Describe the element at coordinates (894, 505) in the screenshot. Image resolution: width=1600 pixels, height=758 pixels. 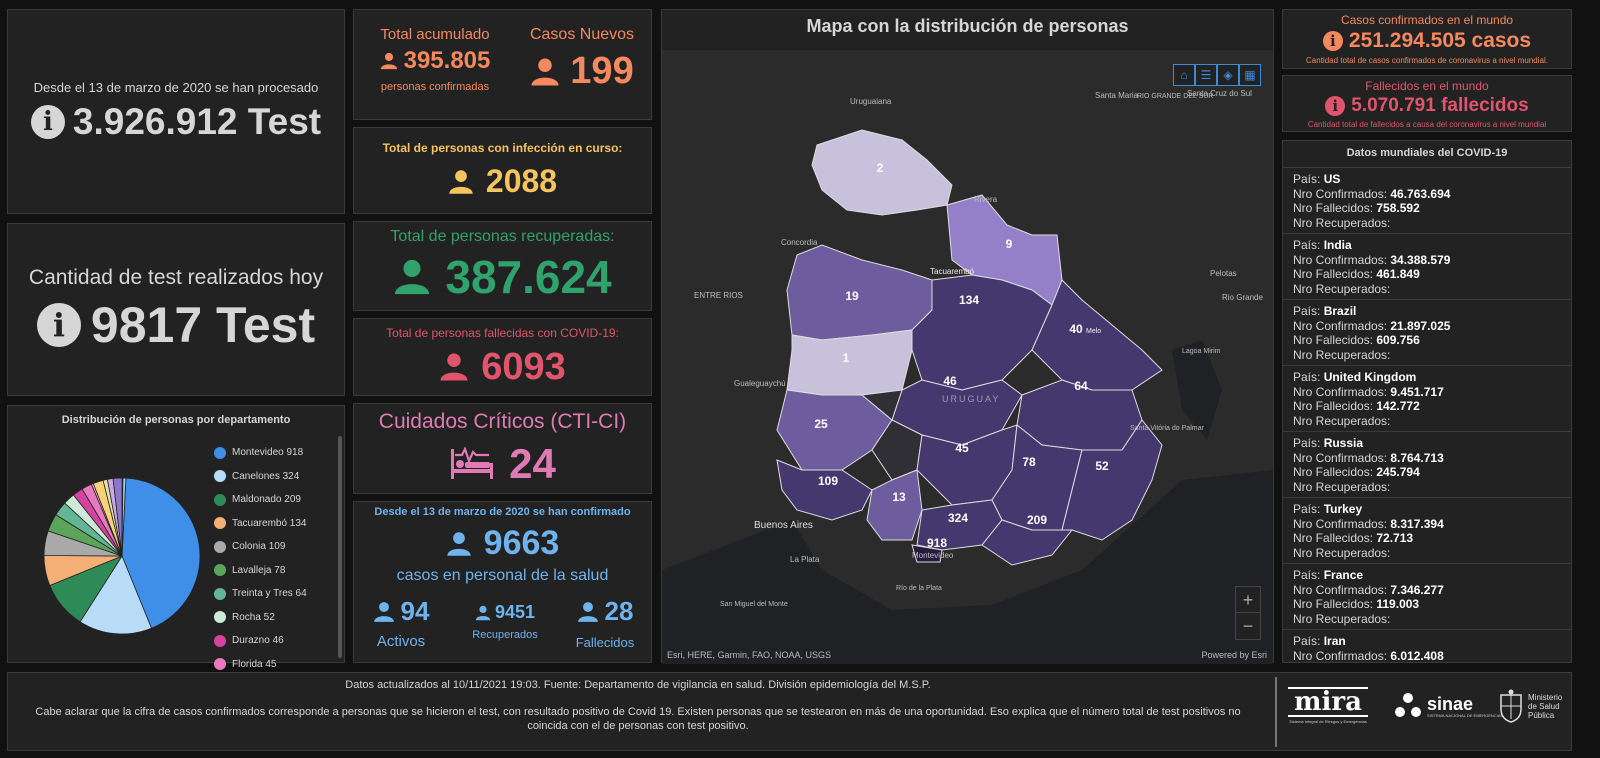
I see `dept-san-jose` at that location.